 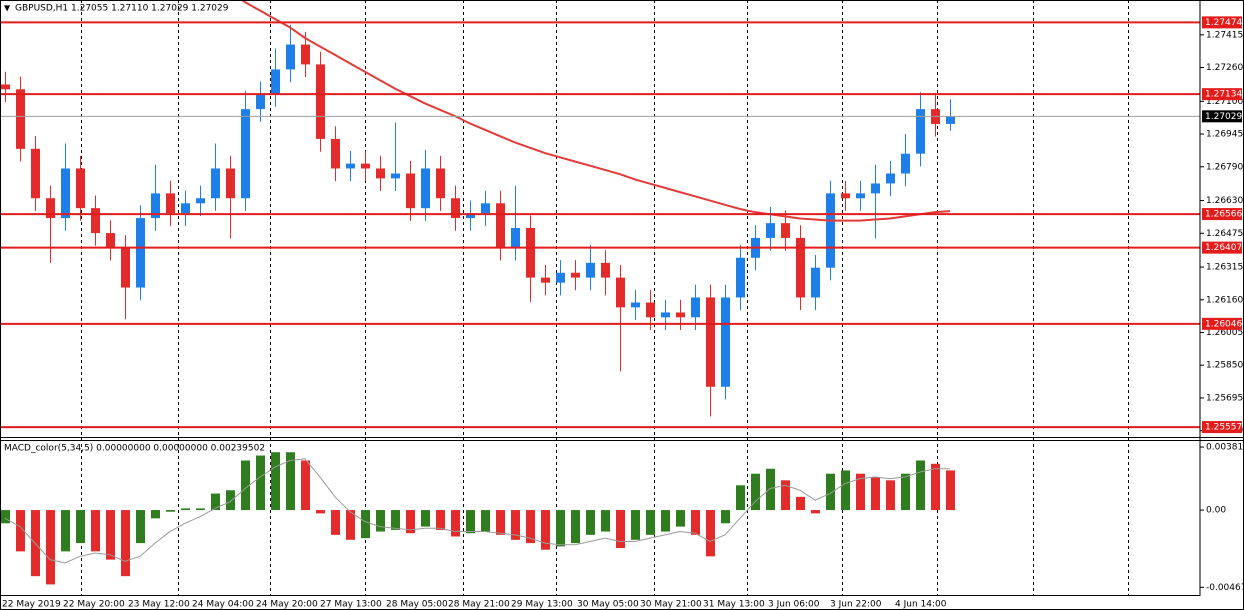 I want to click on x-tick-label: 22 May 2019, so click(x=31, y=605).